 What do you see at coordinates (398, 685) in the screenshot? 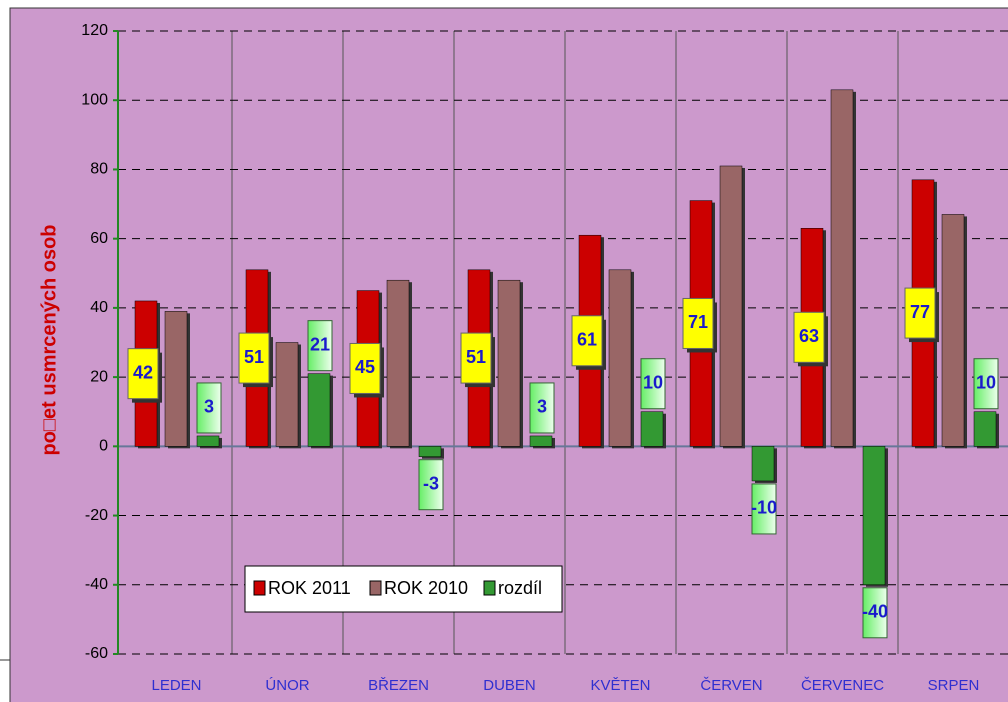
I see `x-tick-label: BŘEZEN` at bounding box center [398, 685].